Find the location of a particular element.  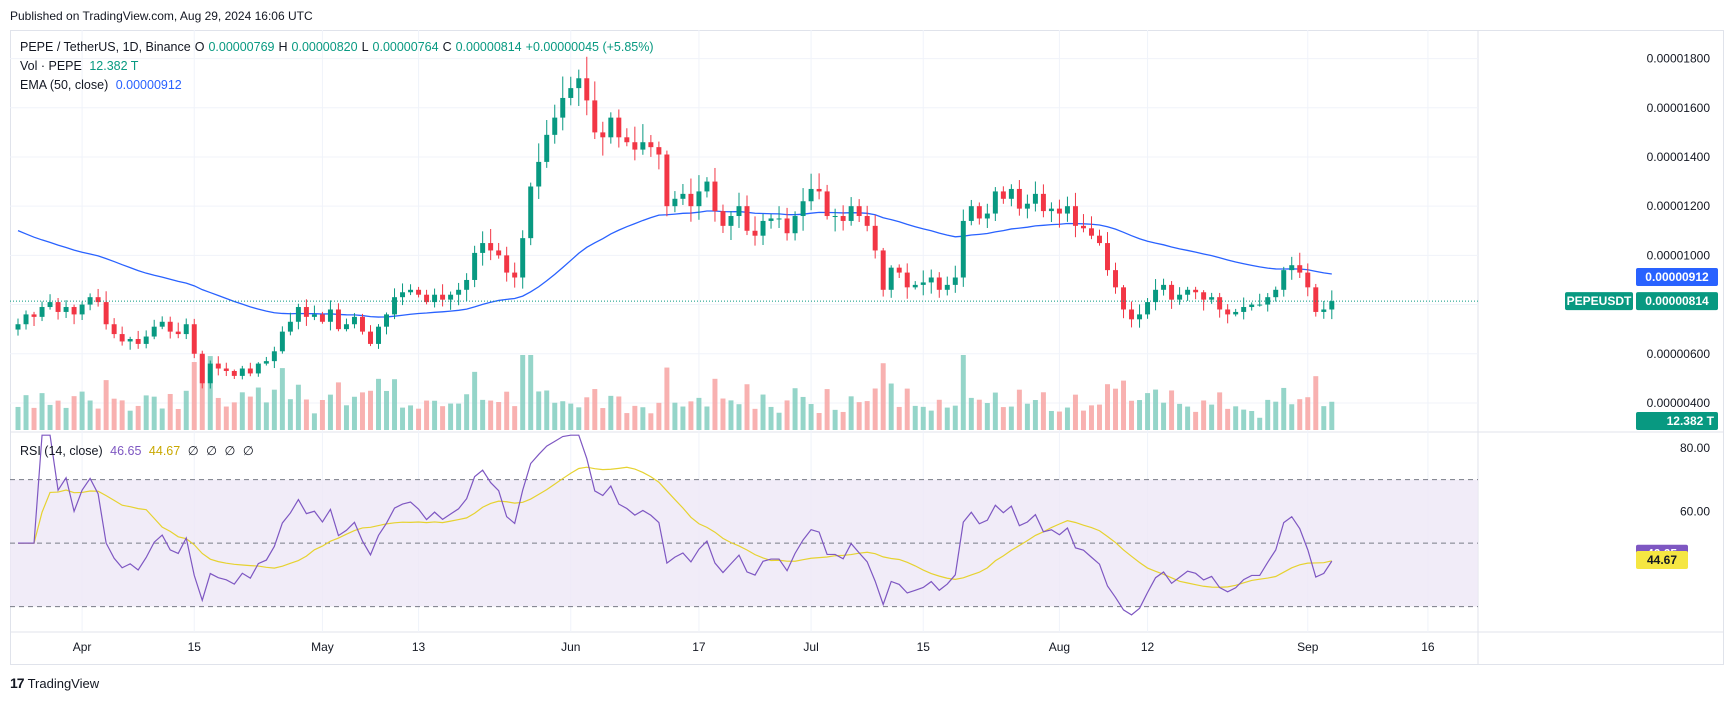

legend-symbol: PEPE / TetherUS, 1D, Binance is located at coordinates (105, 47).